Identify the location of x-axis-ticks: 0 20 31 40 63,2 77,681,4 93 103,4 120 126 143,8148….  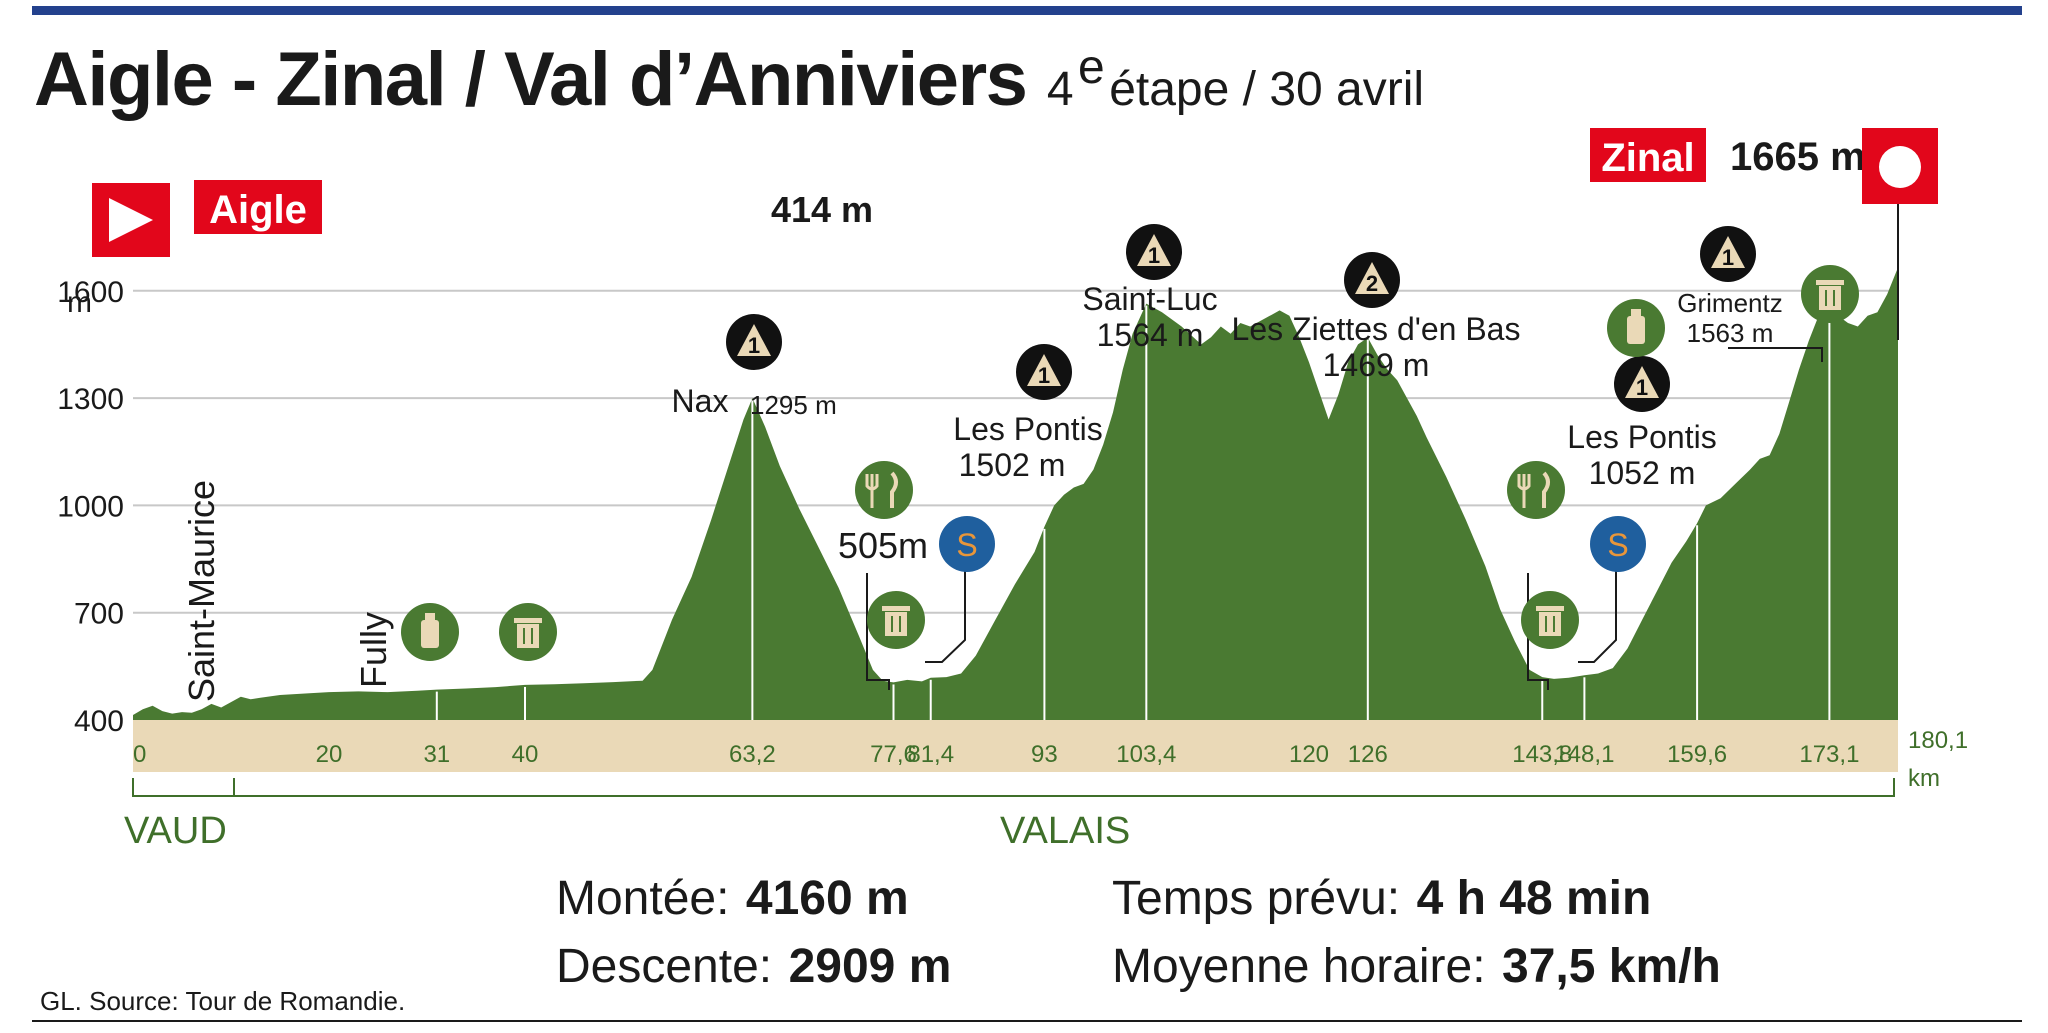
(996, 754).